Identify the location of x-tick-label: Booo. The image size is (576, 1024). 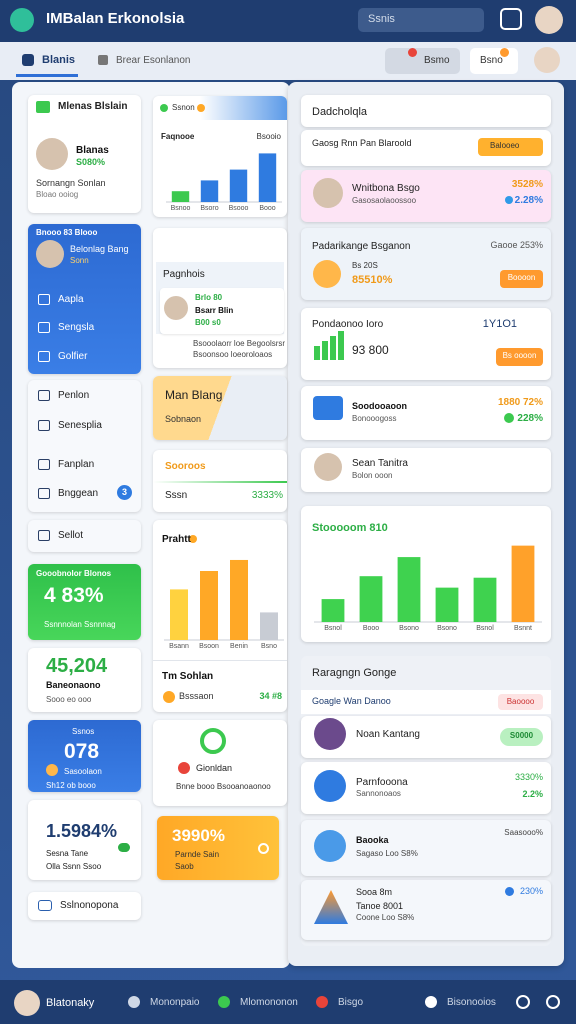
(267, 208).